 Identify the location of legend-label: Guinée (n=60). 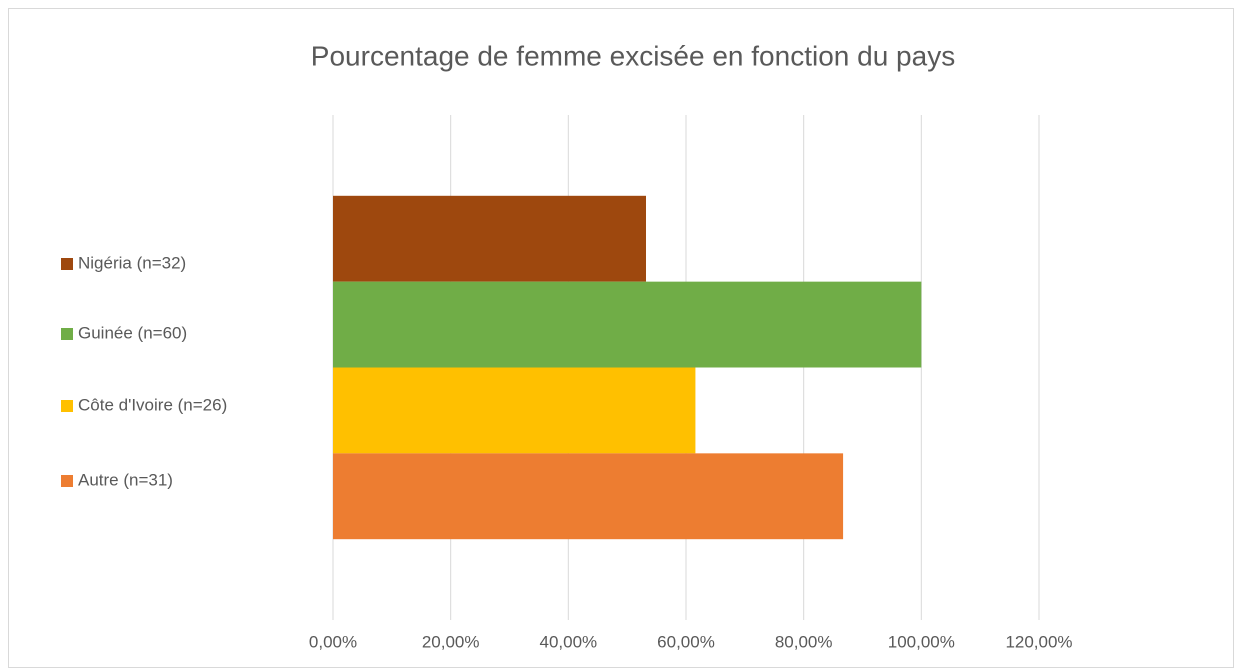
(132, 332).